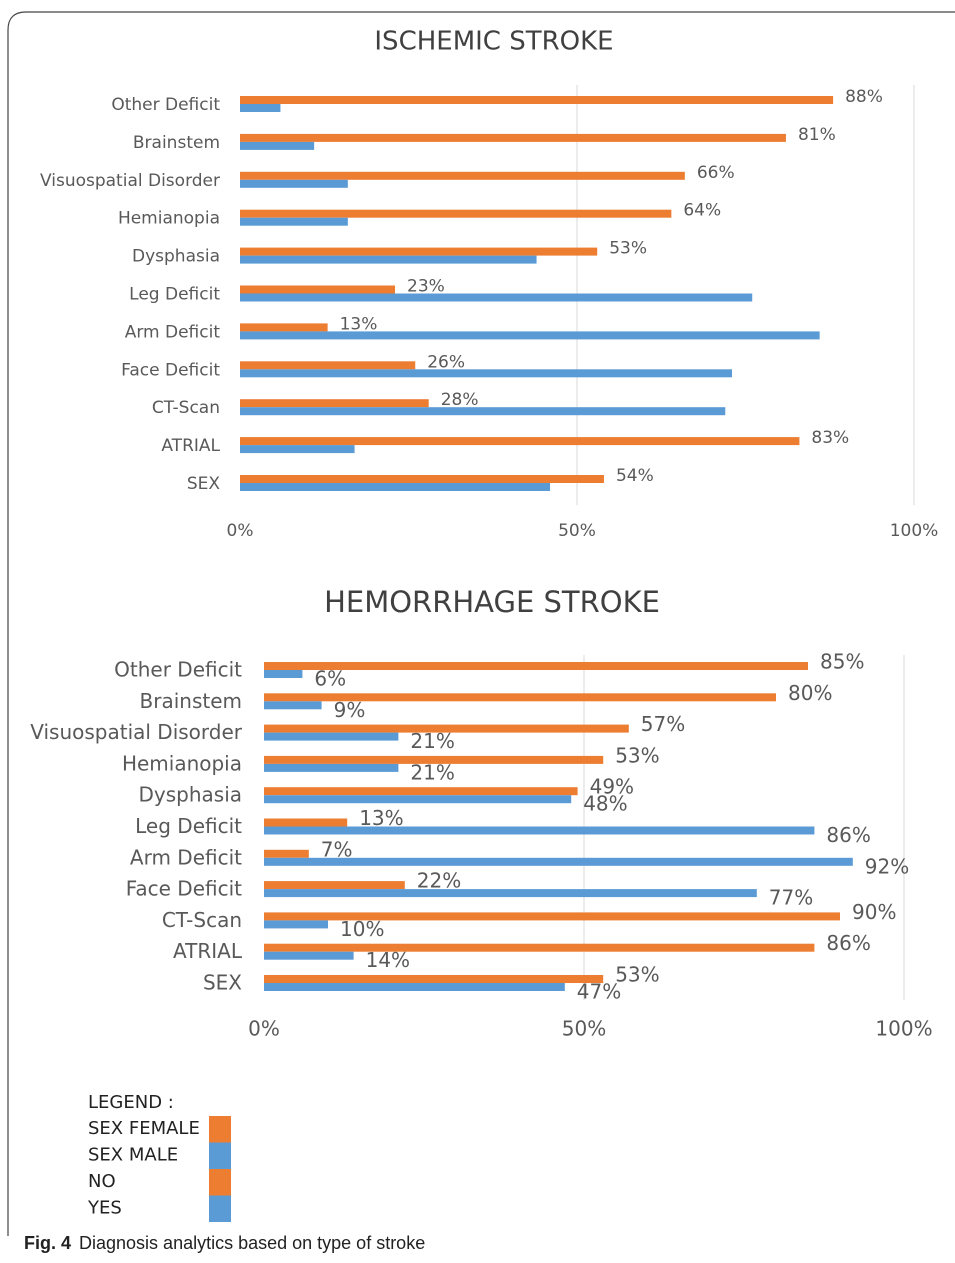 The width and height of the screenshot is (955, 1263). What do you see at coordinates (133, 1155) in the screenshot?
I see `legend-label: SEX MALE` at bounding box center [133, 1155].